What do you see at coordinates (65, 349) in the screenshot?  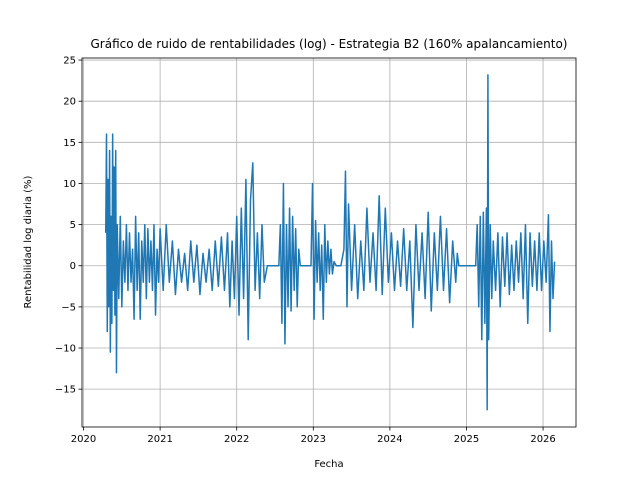 I see `y-tick-label: −10` at bounding box center [65, 349].